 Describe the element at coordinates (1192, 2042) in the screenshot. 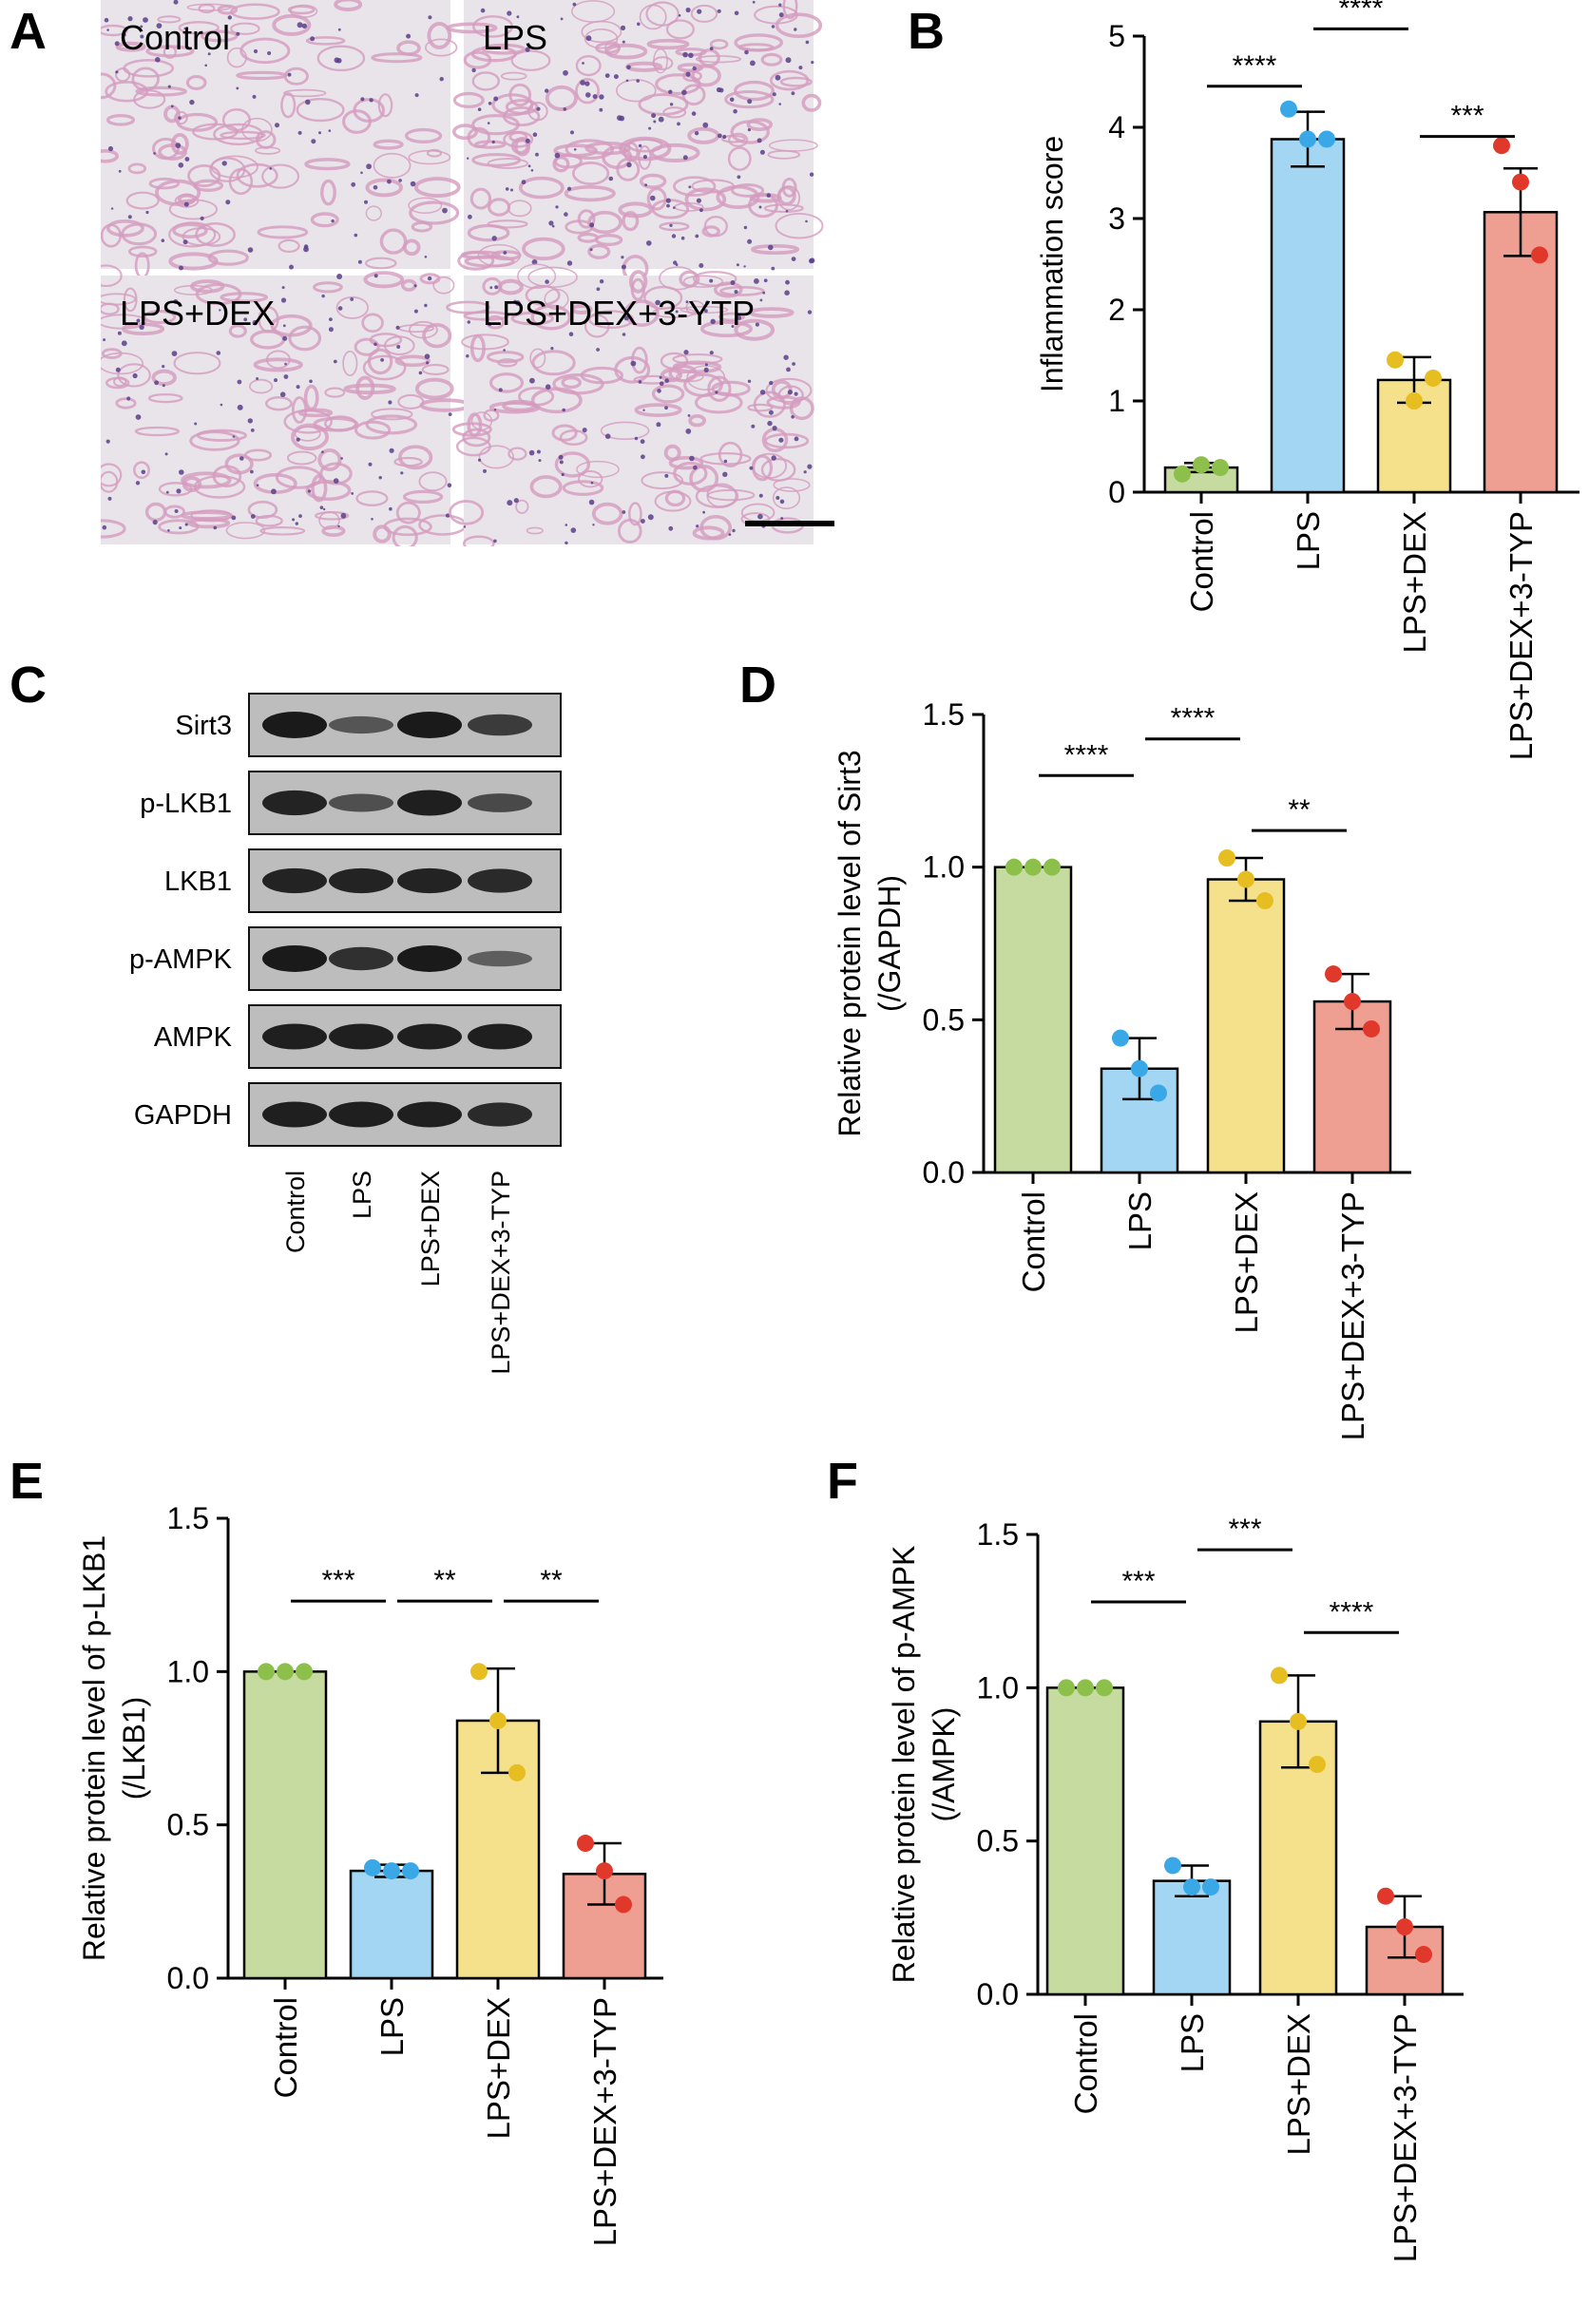

I see `x-tick-label: LPS` at that location.